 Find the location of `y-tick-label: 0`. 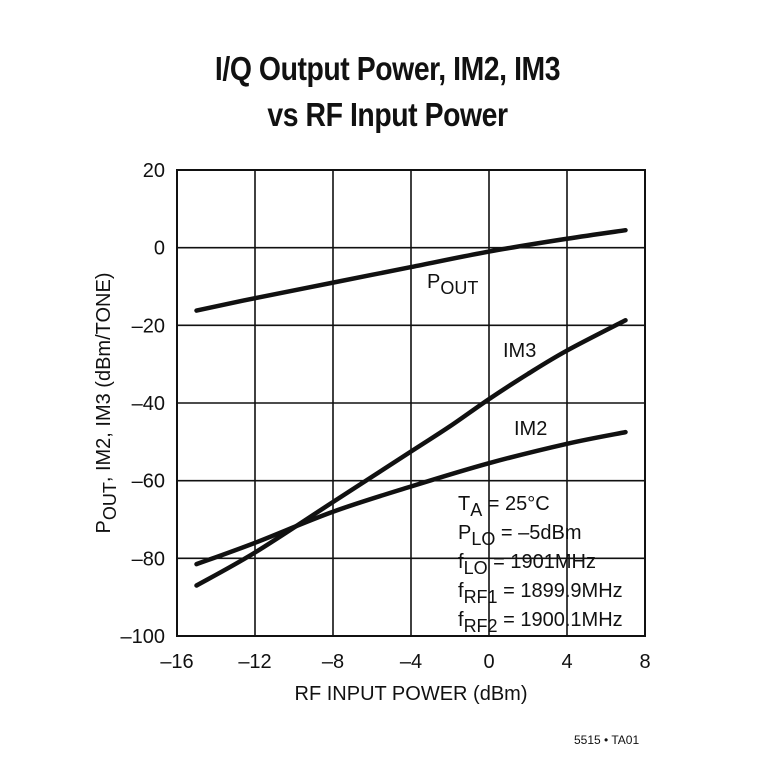

y-tick-label: 0 is located at coordinates (159, 249).